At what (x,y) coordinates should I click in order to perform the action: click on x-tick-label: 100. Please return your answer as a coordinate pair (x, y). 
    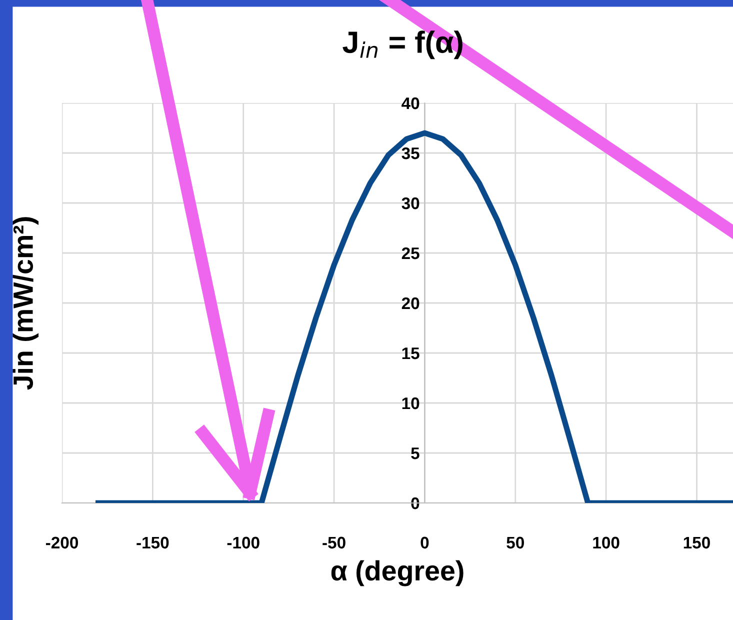
    Looking at the image, I should click on (606, 542).